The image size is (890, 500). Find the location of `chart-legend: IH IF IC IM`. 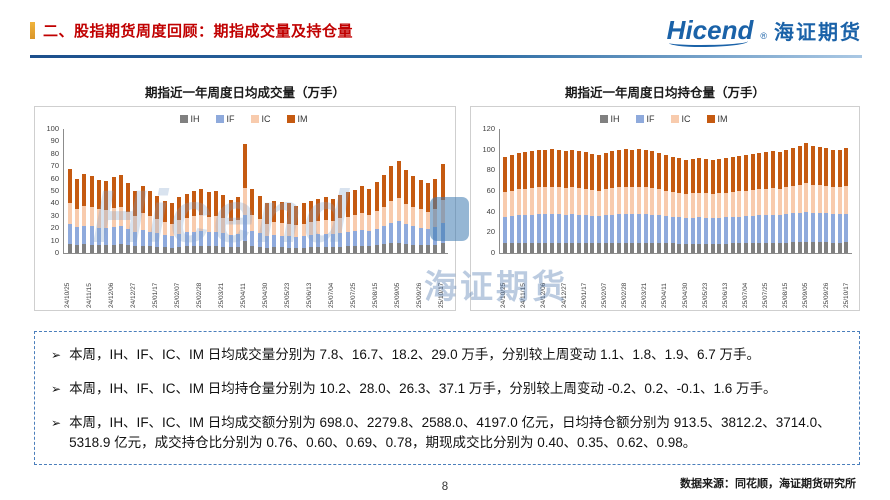

chart-legend: IH IF IC IM is located at coordinates (663, 119).